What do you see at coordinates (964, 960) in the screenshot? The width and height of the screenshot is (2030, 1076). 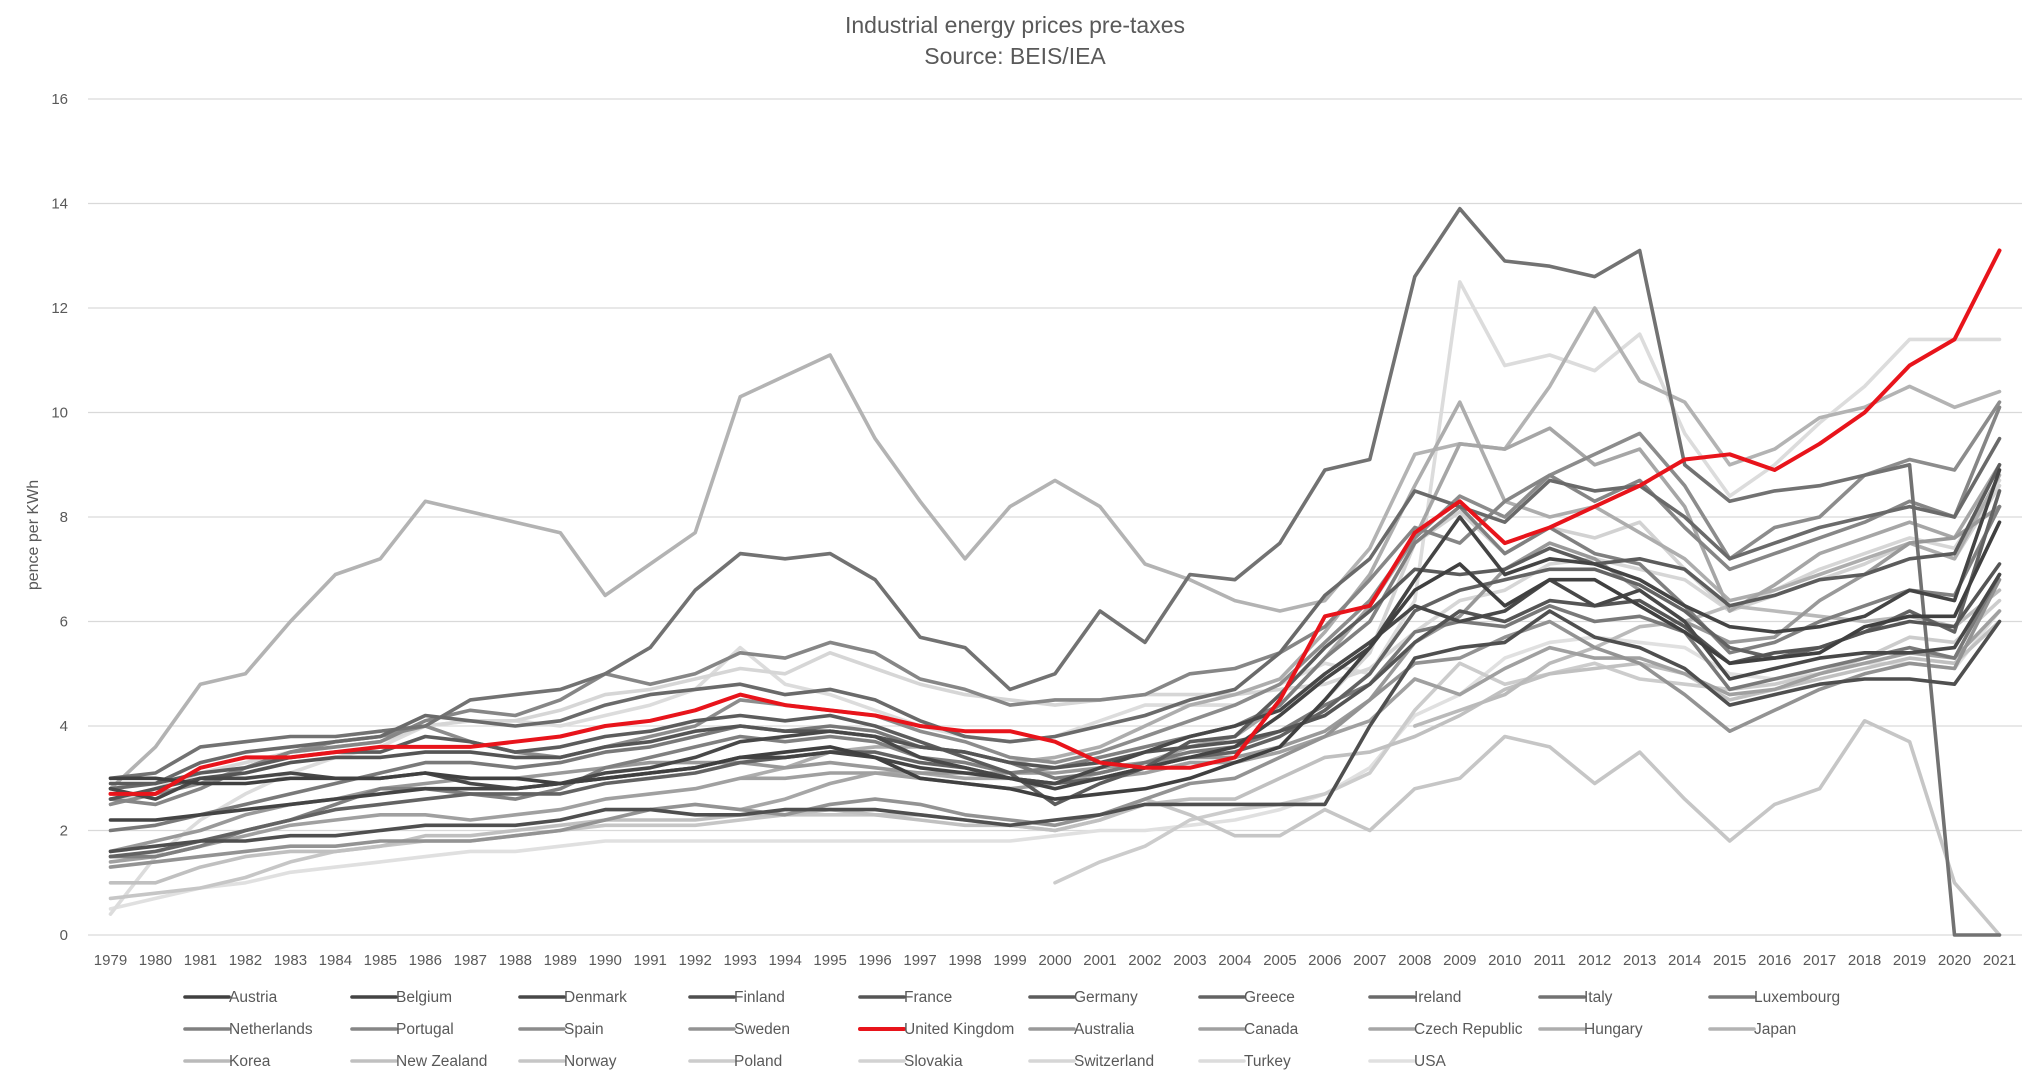 I see `x-tick-label: 1998` at bounding box center [964, 960].